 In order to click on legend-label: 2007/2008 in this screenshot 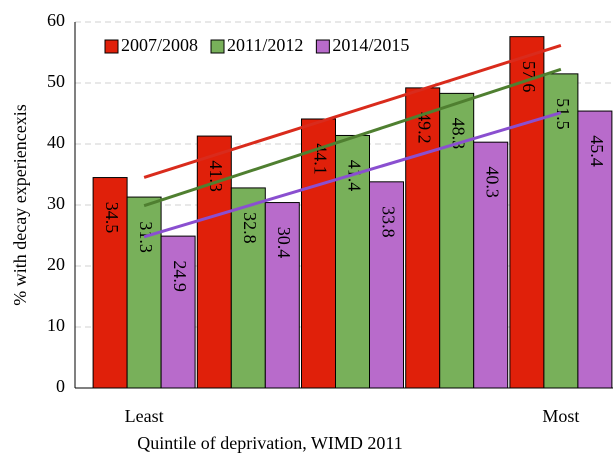, I will do `click(159, 45)`.